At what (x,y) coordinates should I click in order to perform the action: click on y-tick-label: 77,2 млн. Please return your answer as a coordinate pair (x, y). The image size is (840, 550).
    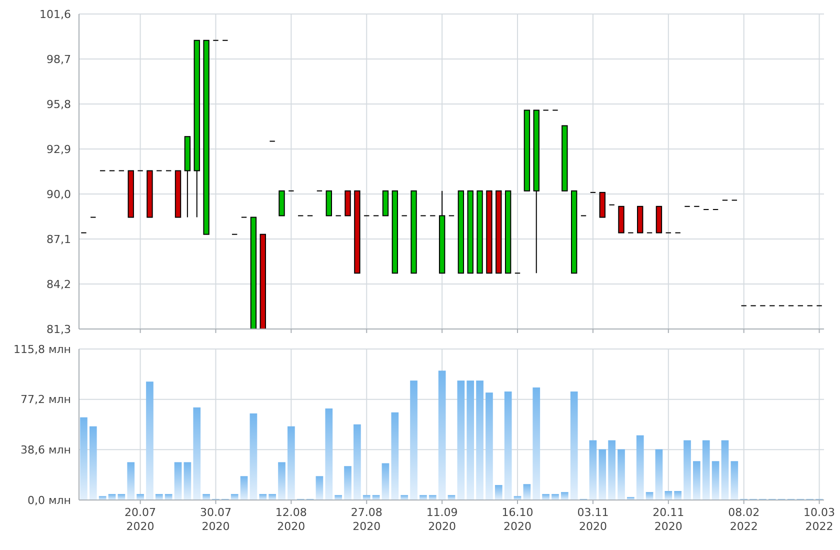
    Looking at the image, I should click on (45, 399).